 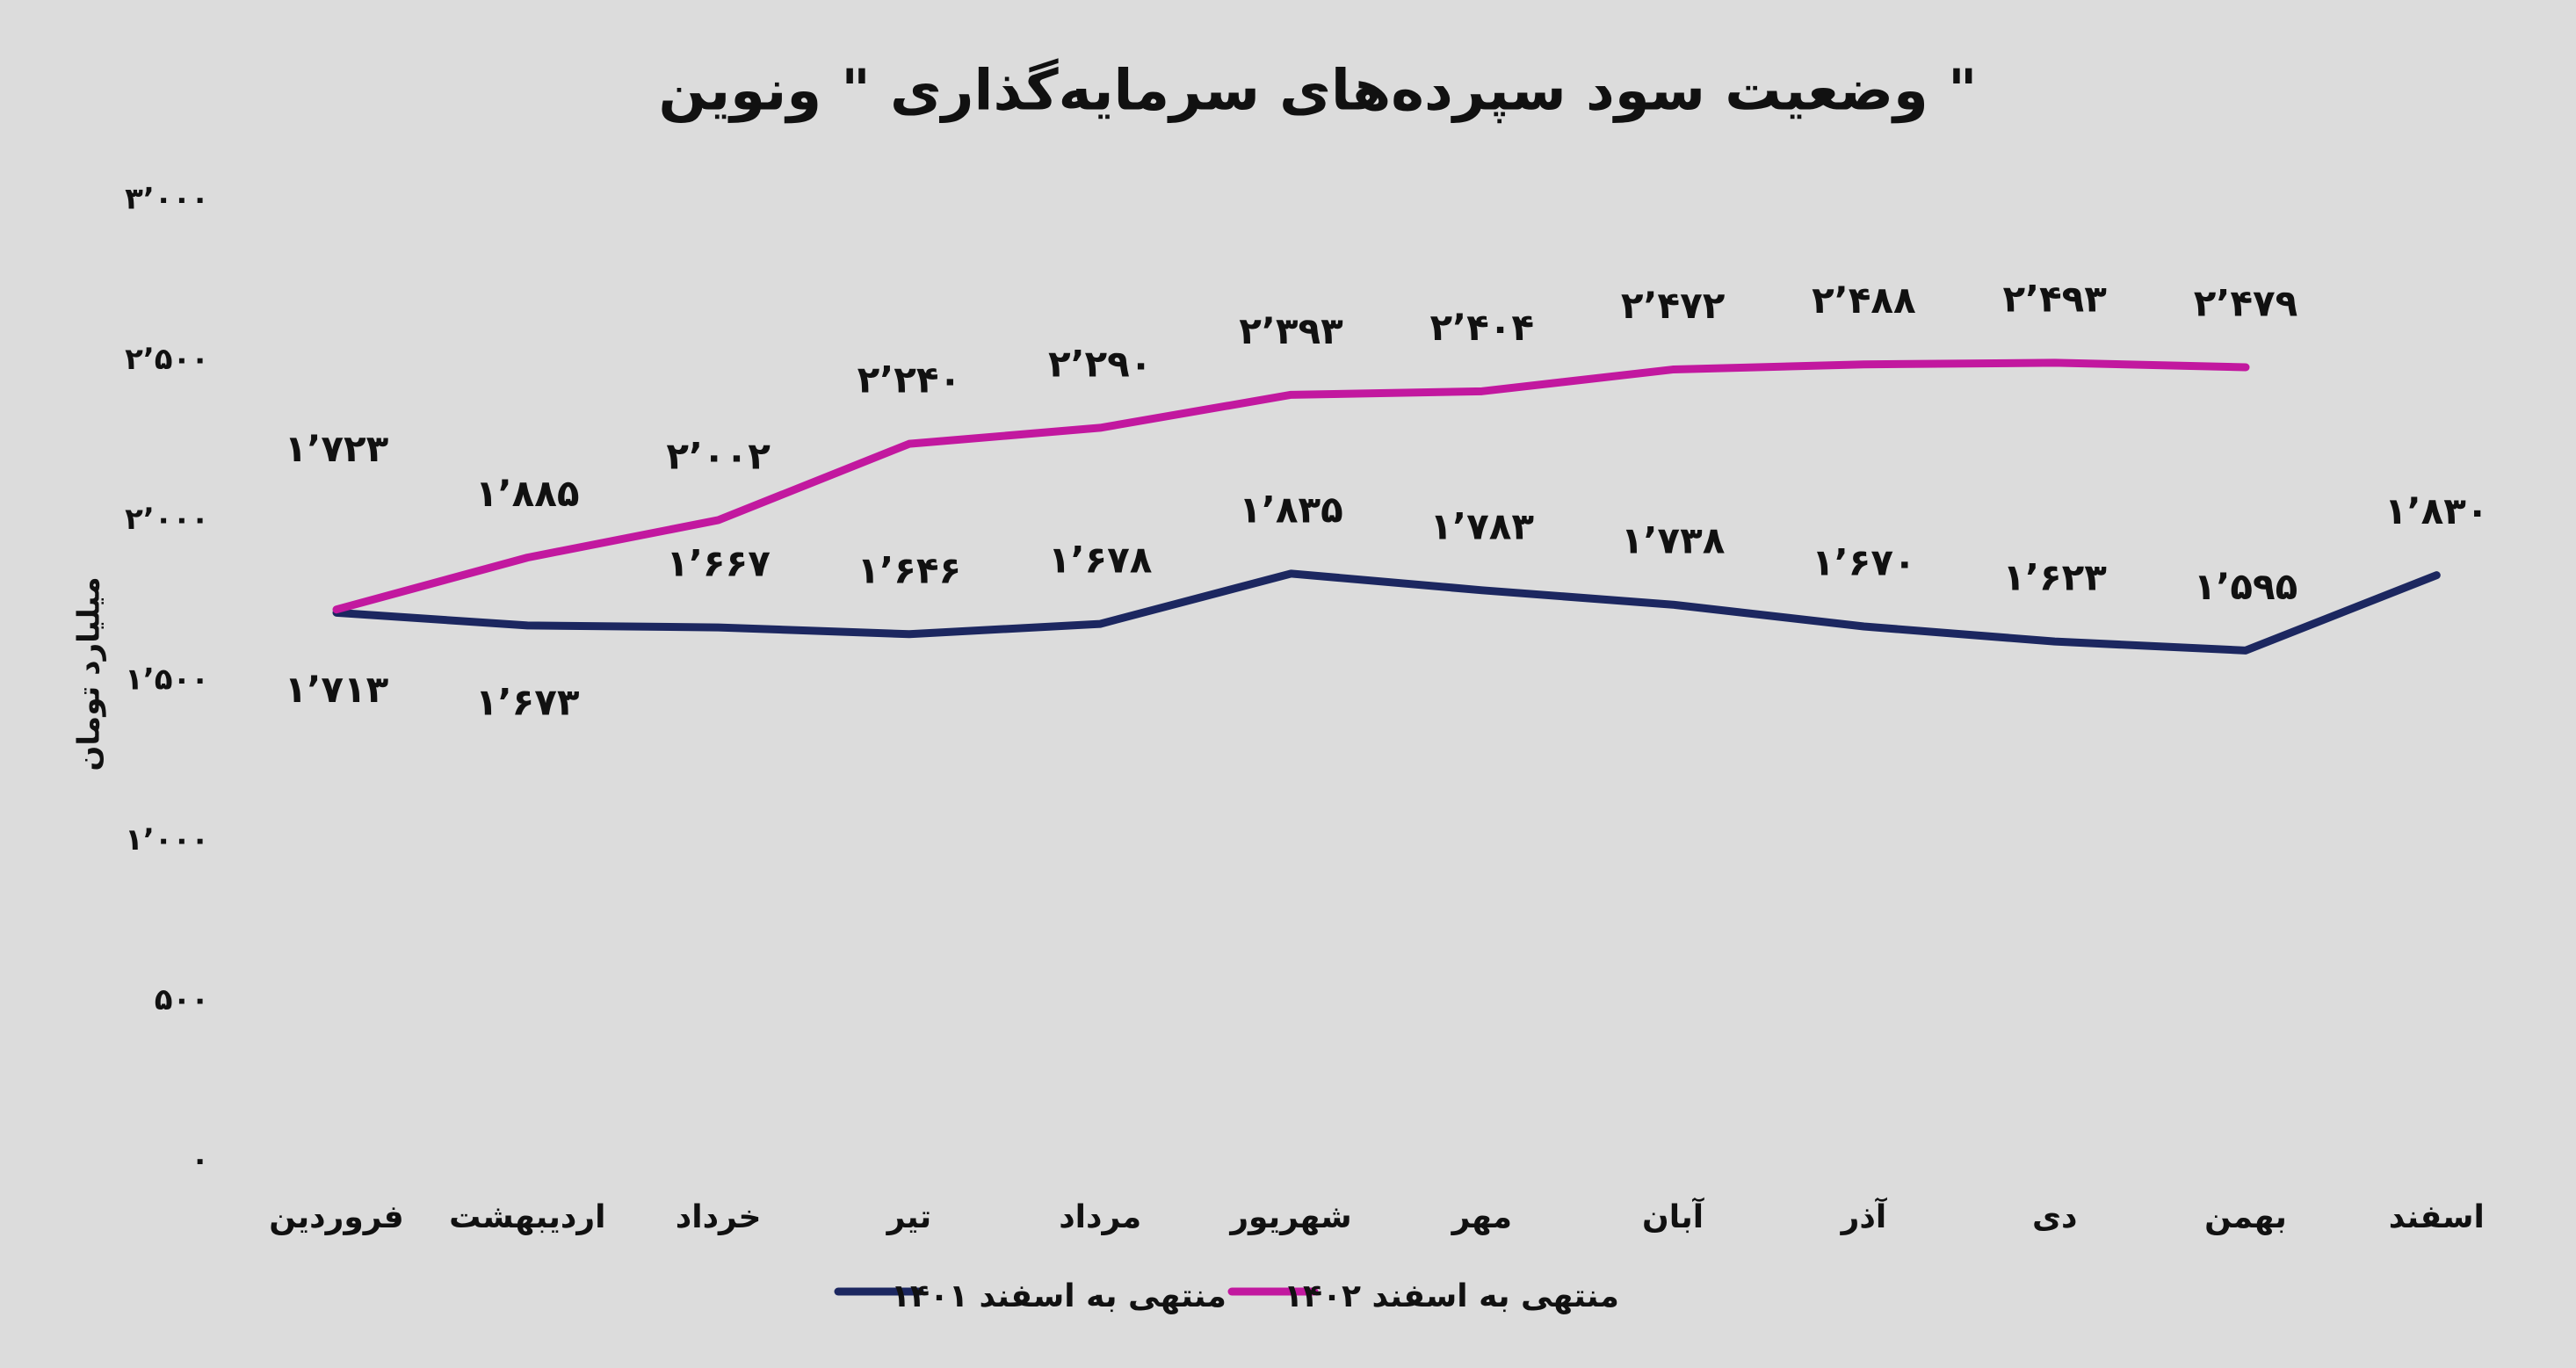 I want to click on data-label: ۱٬۷۳۸, so click(x=1673, y=540).